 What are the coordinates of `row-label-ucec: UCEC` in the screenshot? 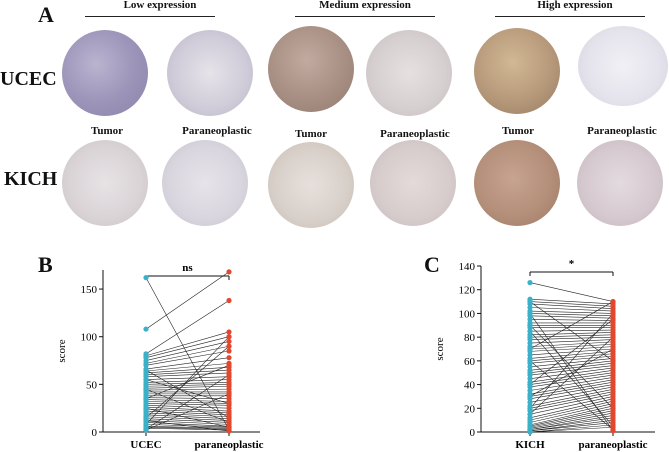 It's located at (28, 79).